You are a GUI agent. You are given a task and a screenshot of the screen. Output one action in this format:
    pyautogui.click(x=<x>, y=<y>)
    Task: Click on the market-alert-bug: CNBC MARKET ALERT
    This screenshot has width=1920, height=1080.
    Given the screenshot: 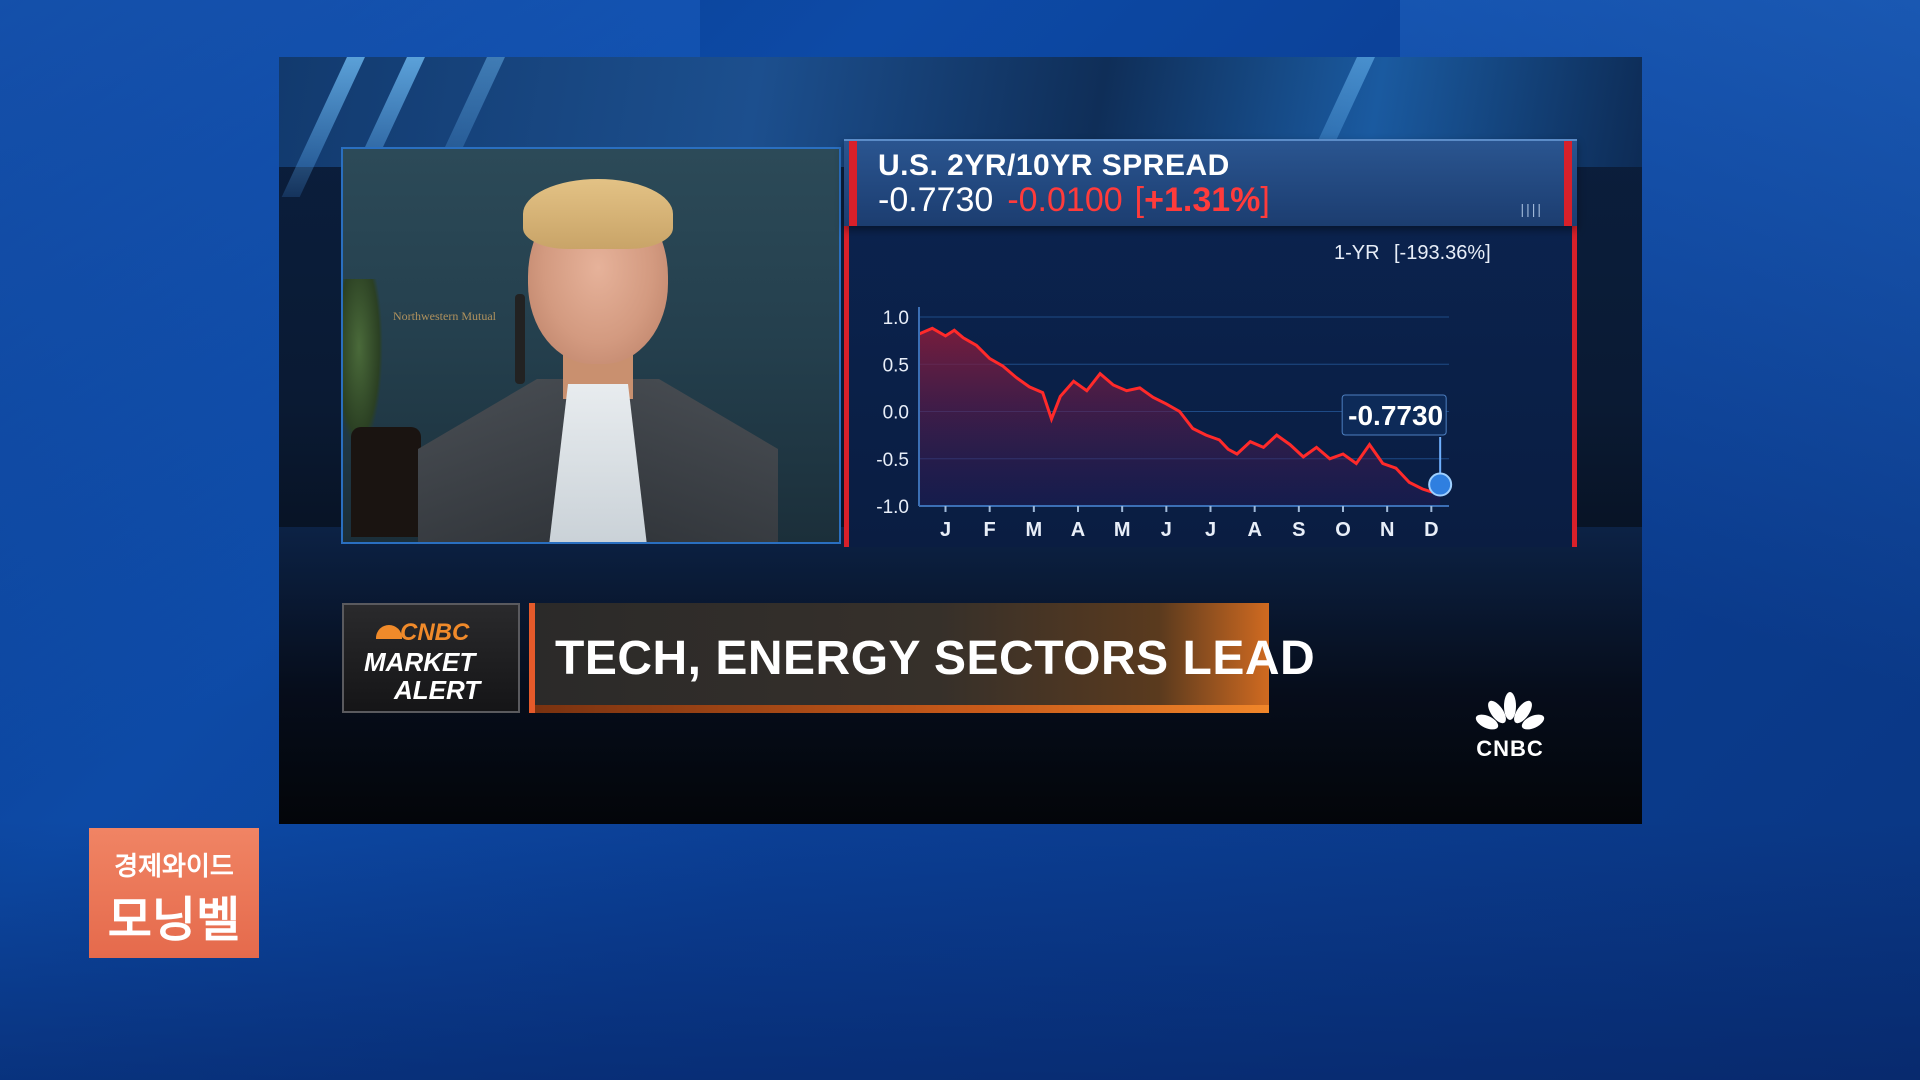 What is the action you would take?
    pyautogui.click(x=431, y=658)
    